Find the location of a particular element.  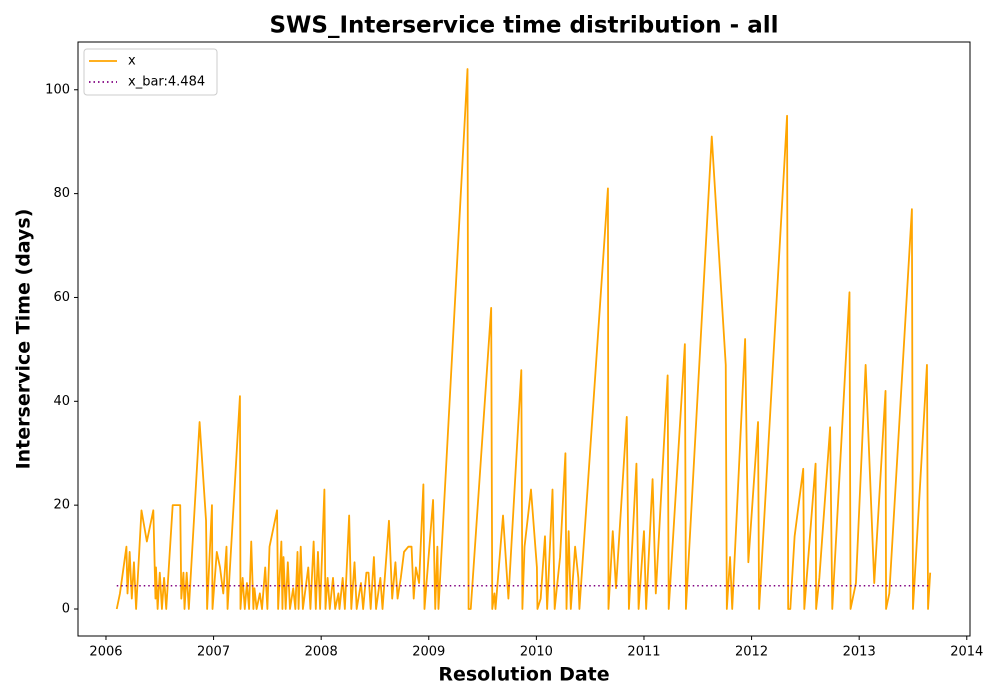

legend-label: x is located at coordinates (132, 61).